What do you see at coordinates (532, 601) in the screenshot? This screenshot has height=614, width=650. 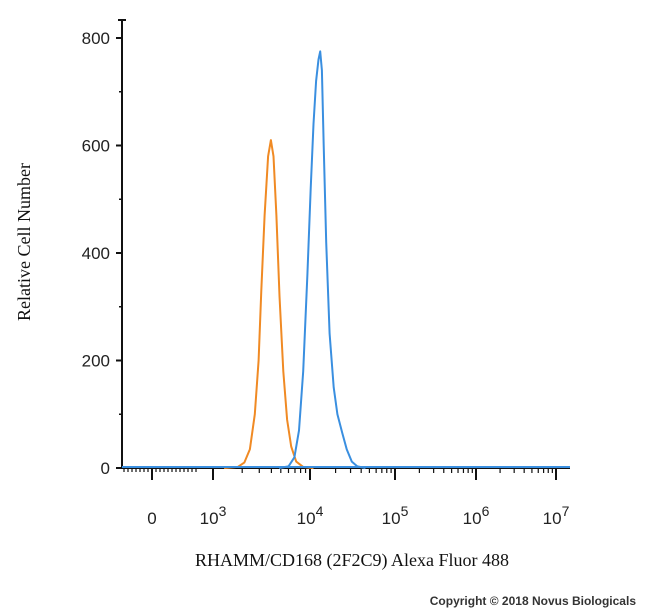 I see `copyright-notice: Copyright © 2018 Novus Biologicals` at bounding box center [532, 601].